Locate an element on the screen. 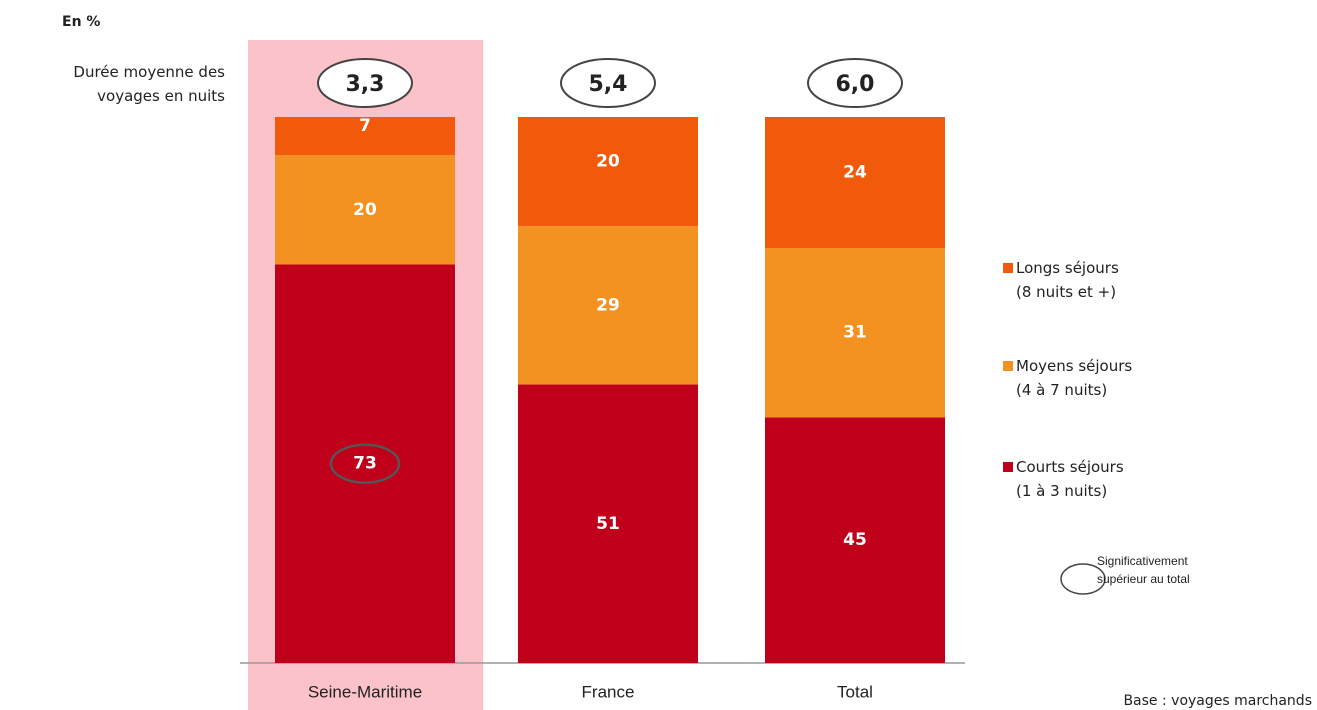  value-label: 7 is located at coordinates (365, 126).